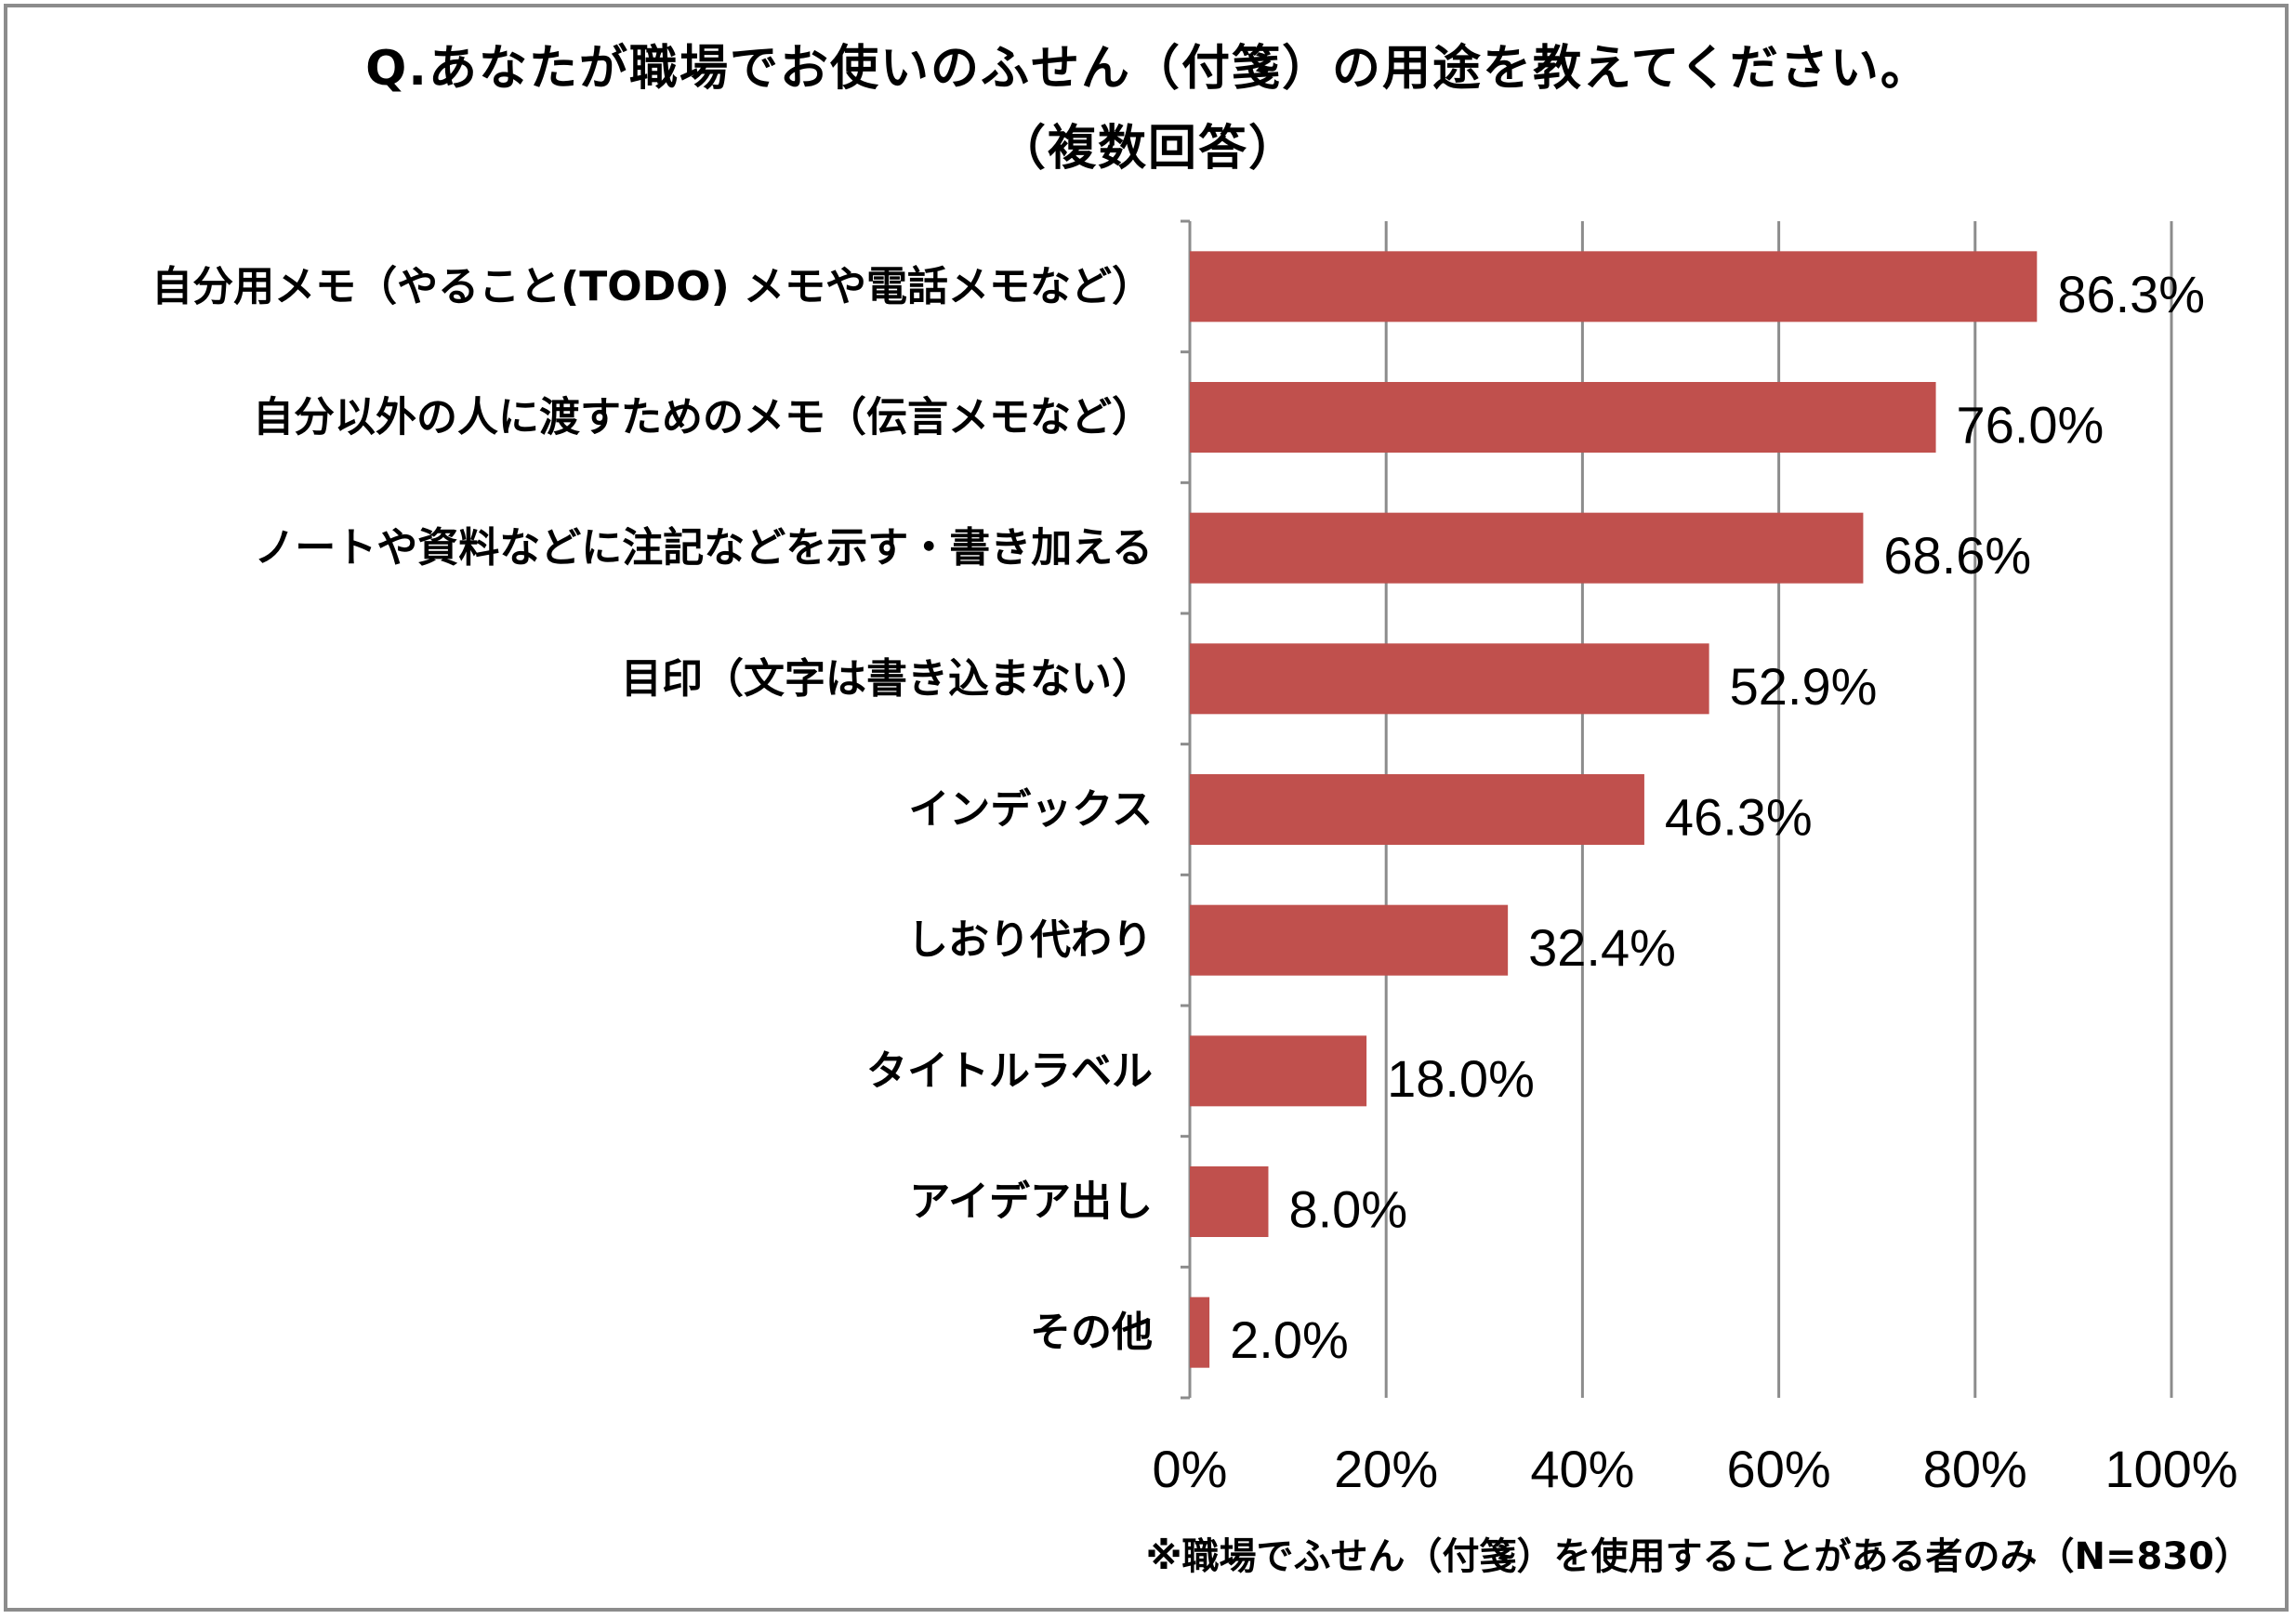 This screenshot has width=2296, height=1619. I want to click on data-label: 8.0%, so click(1348, 1209).